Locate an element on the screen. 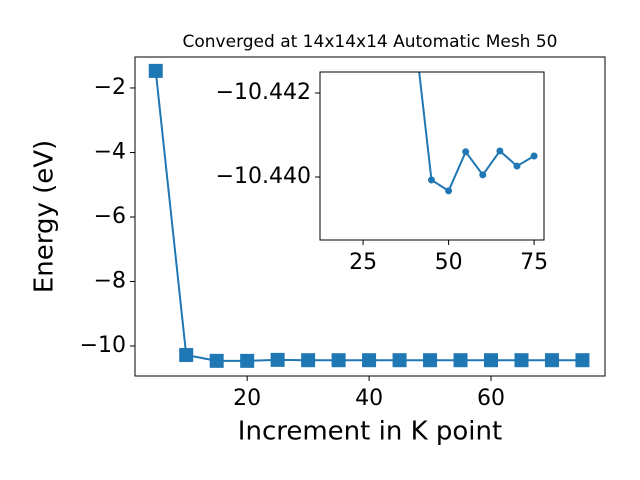 This screenshot has width=640, height=480. plot-area is located at coordinates (432, 156).